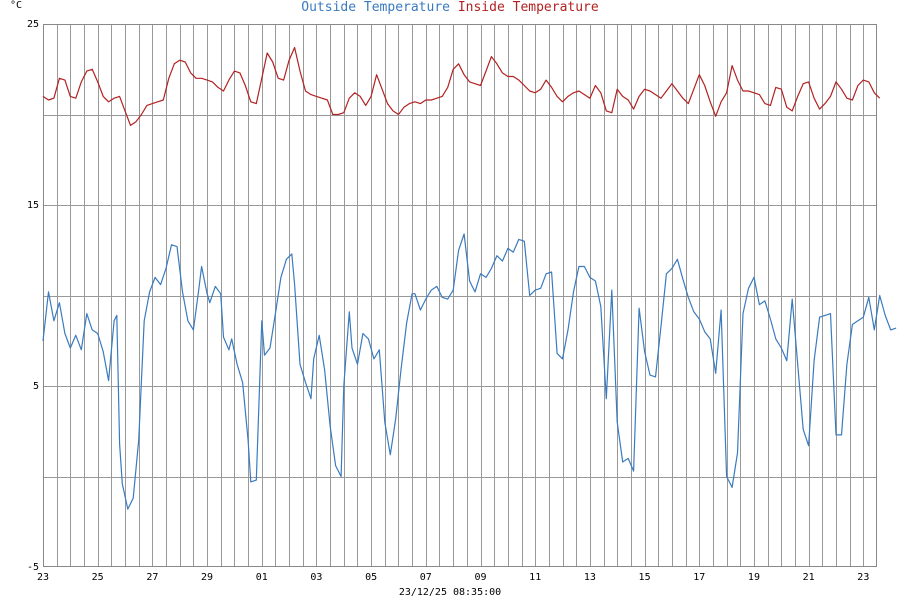 Image resolution: width=900 pixels, height=600 pixels. Describe the element at coordinates (528, 7) in the screenshot. I see `legend-entry-inside: Inside Temperature` at that location.